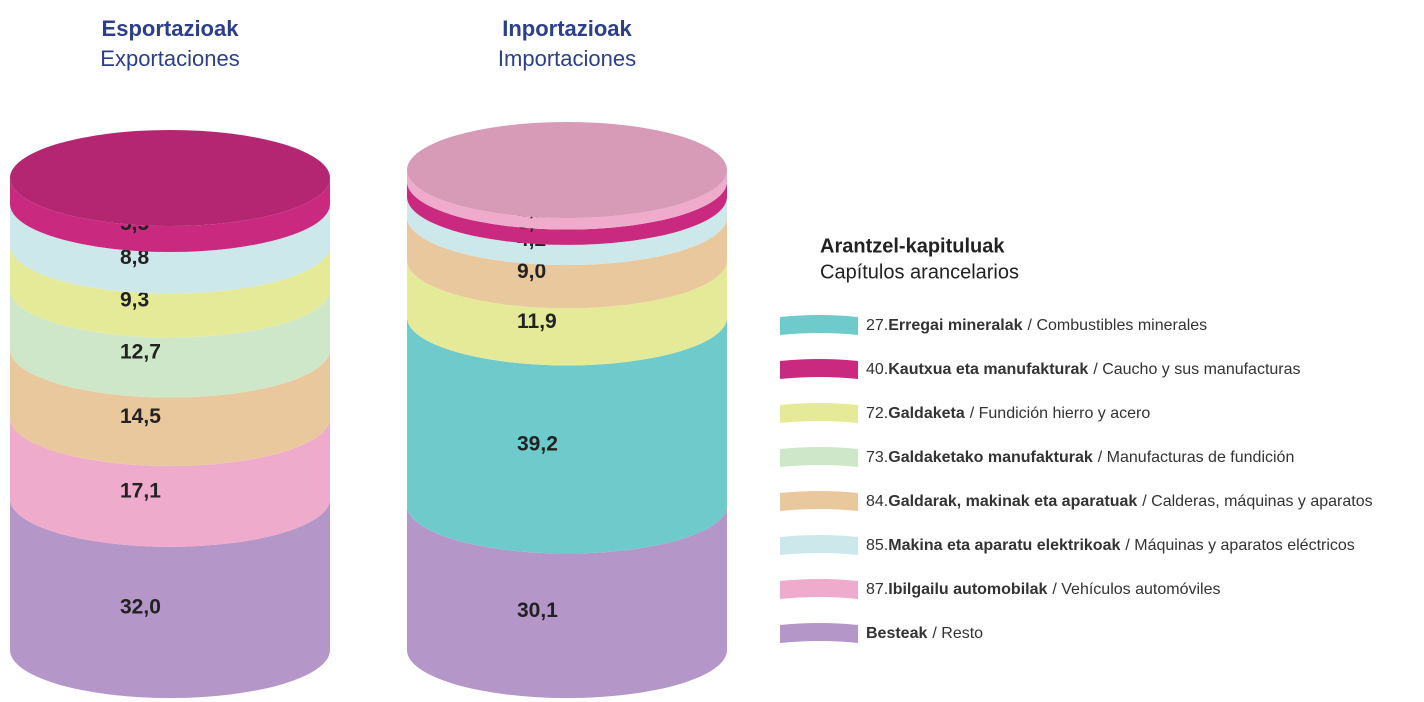 This screenshot has width=1424, height=702. What do you see at coordinates (988, 369) in the screenshot?
I see `legend-name: Kautxua eta manufakturak` at bounding box center [988, 369].